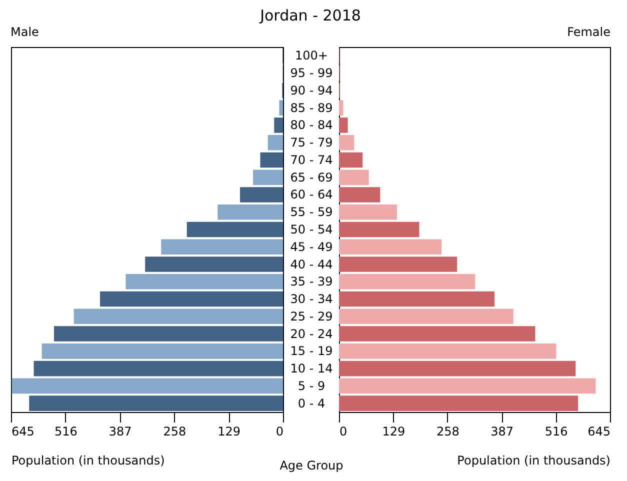  What do you see at coordinates (311, 247) in the screenshot?
I see `y-tick-label: 45 - 49` at bounding box center [311, 247].